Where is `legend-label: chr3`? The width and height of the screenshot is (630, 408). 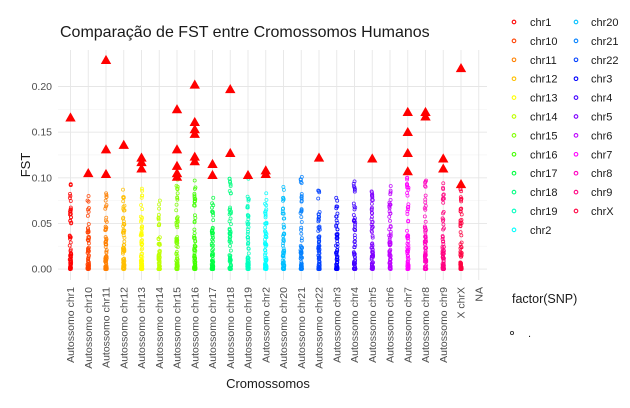
legend-label: chr3 is located at coordinates (601, 80).